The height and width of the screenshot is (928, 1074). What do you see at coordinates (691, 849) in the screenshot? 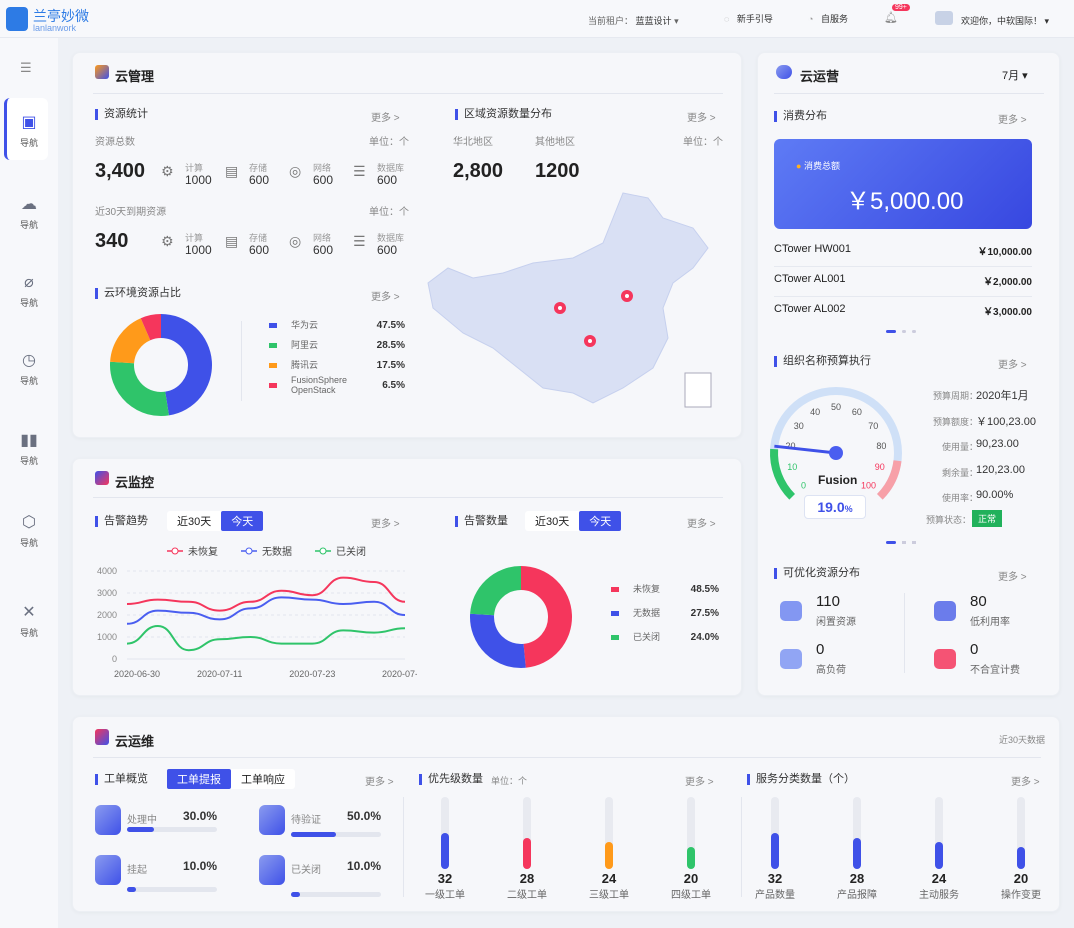
I see `bar-item: 20 四级工单` at bounding box center [691, 849].